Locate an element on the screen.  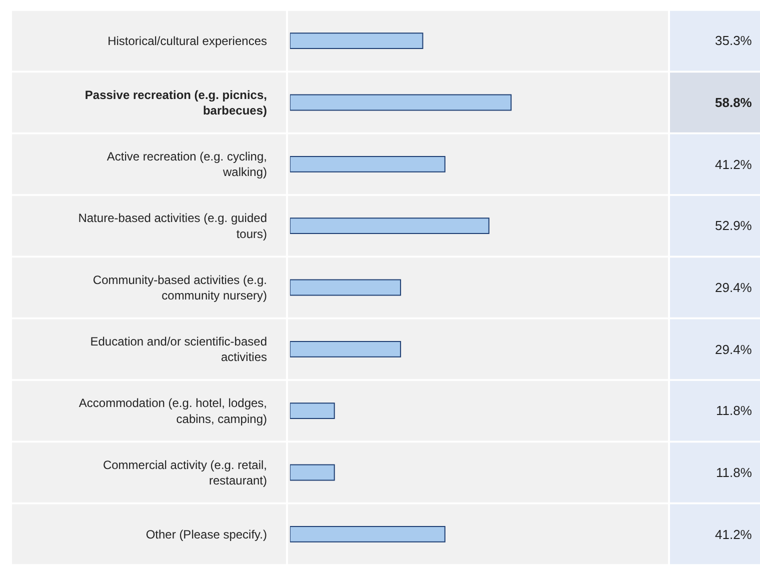
y-tick-label: Historical/cultural experiences is located at coordinates (187, 41).